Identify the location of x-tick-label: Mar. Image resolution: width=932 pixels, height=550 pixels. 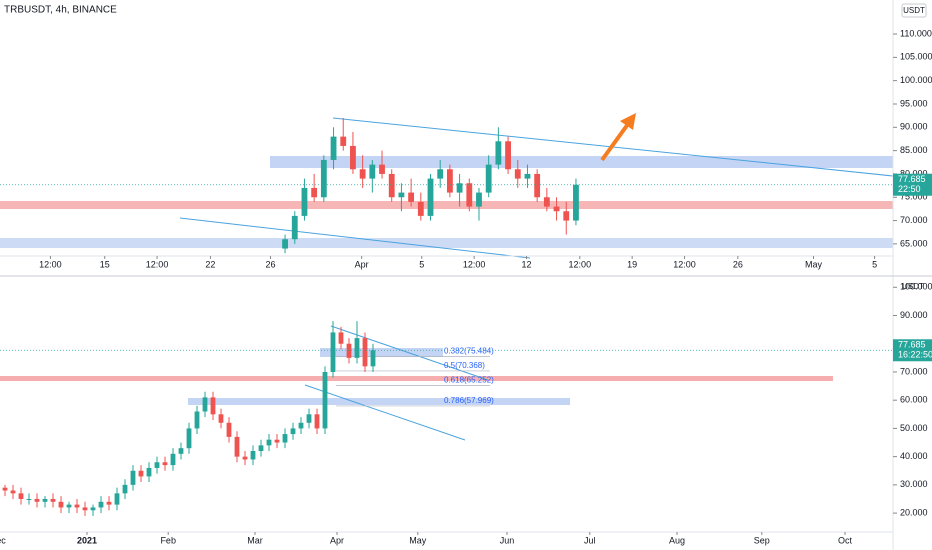
(255, 540).